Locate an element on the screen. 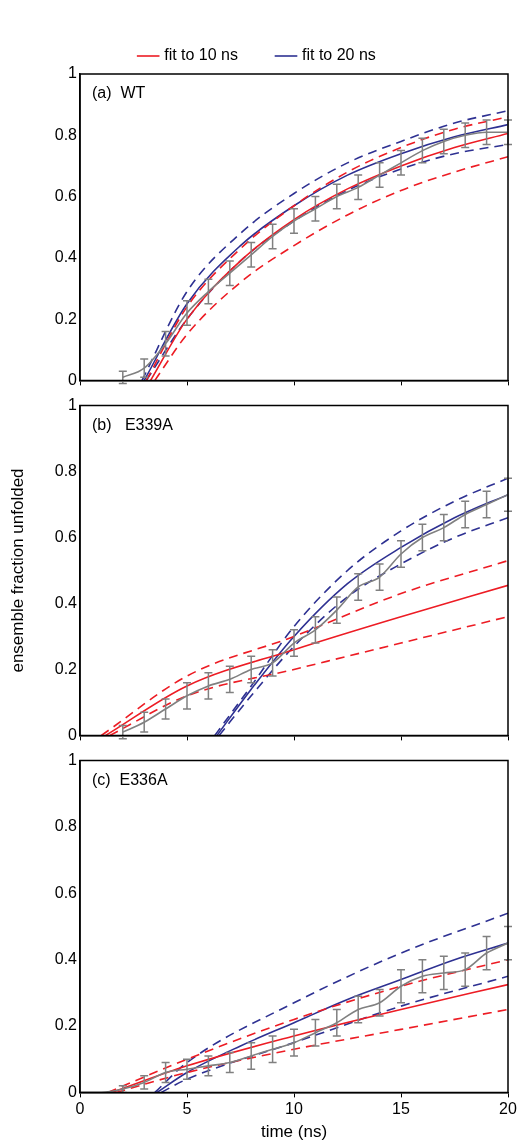 This screenshot has width=528, height=1147. x-tick-label: 20 is located at coordinates (508, 1109).